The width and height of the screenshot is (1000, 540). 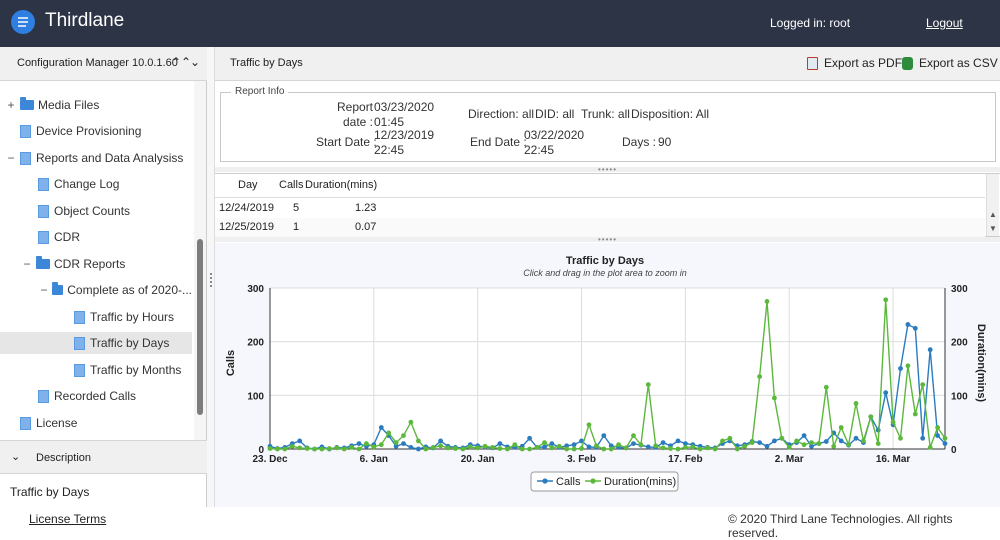 What do you see at coordinates (107, 264) in the screenshot?
I see `tree-node-cdr-reports: − CDR Reports` at bounding box center [107, 264].